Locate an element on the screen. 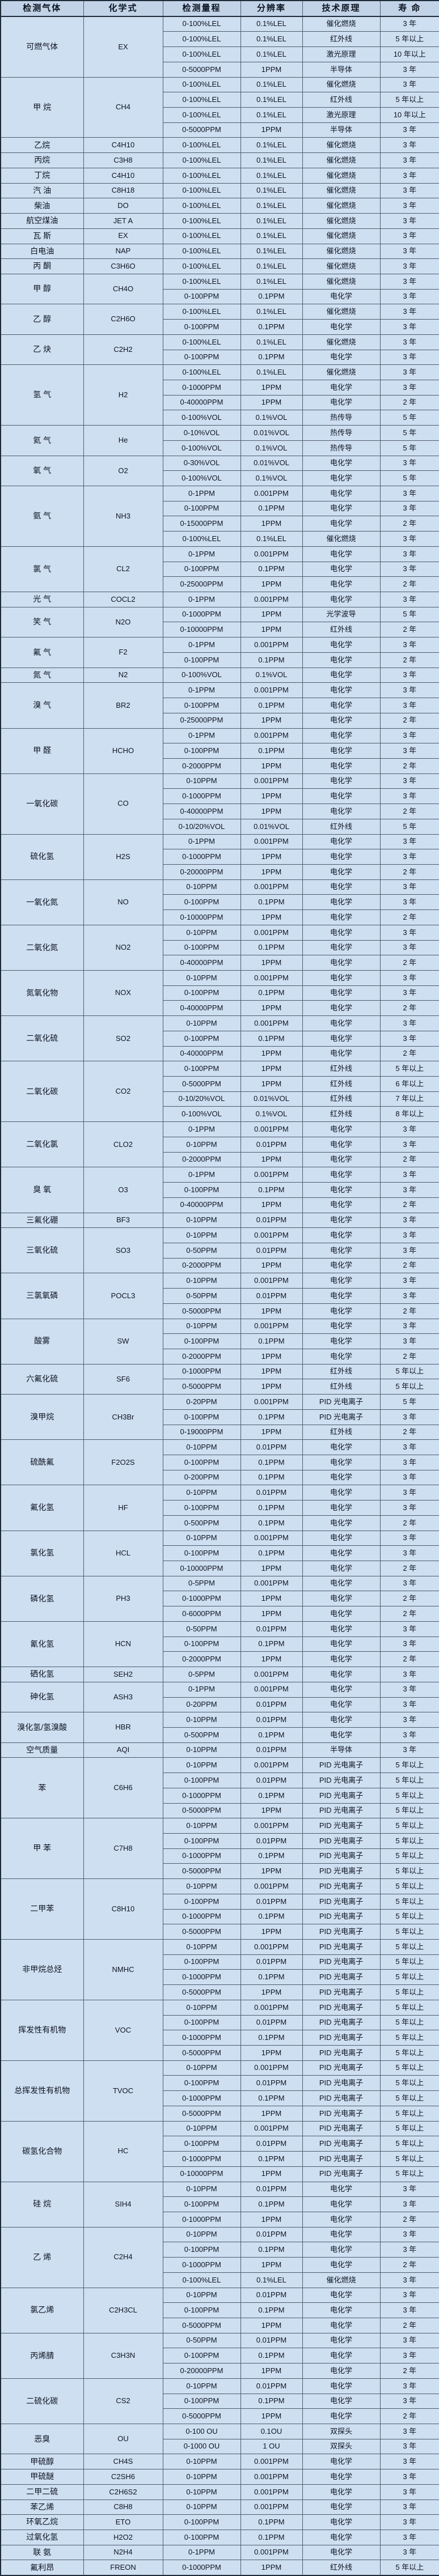 The image size is (439, 2576). table-row: 溴甲烷 CH3Br 0-20PPM 0.001PPM PID 光电离子 5 年 is located at coordinates (220, 1417).